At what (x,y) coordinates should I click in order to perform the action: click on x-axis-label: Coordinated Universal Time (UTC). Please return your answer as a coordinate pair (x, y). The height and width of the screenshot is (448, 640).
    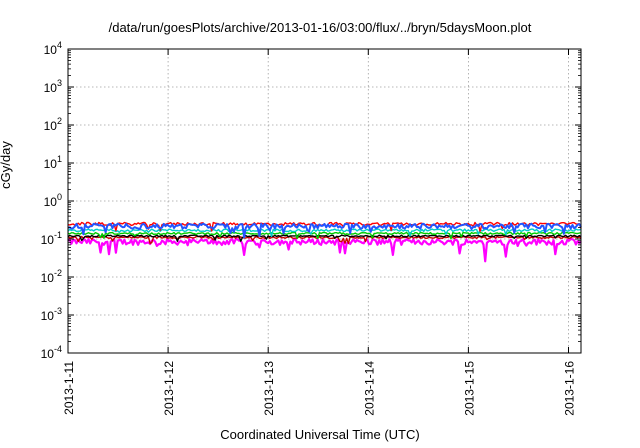
    Looking at the image, I should click on (320, 434).